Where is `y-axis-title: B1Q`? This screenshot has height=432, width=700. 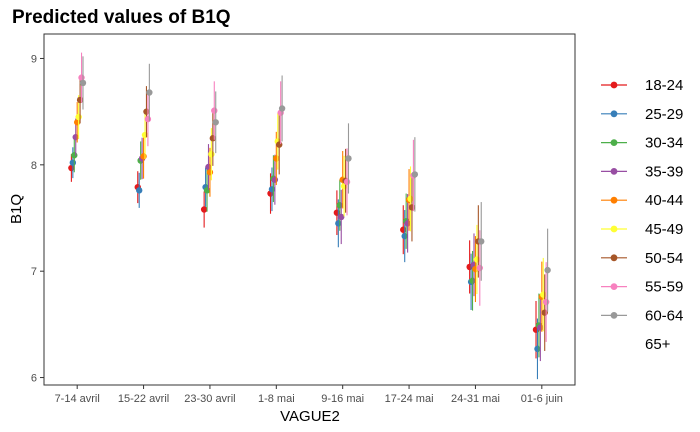
y-axis-title: B1Q is located at coordinates (16, 209).